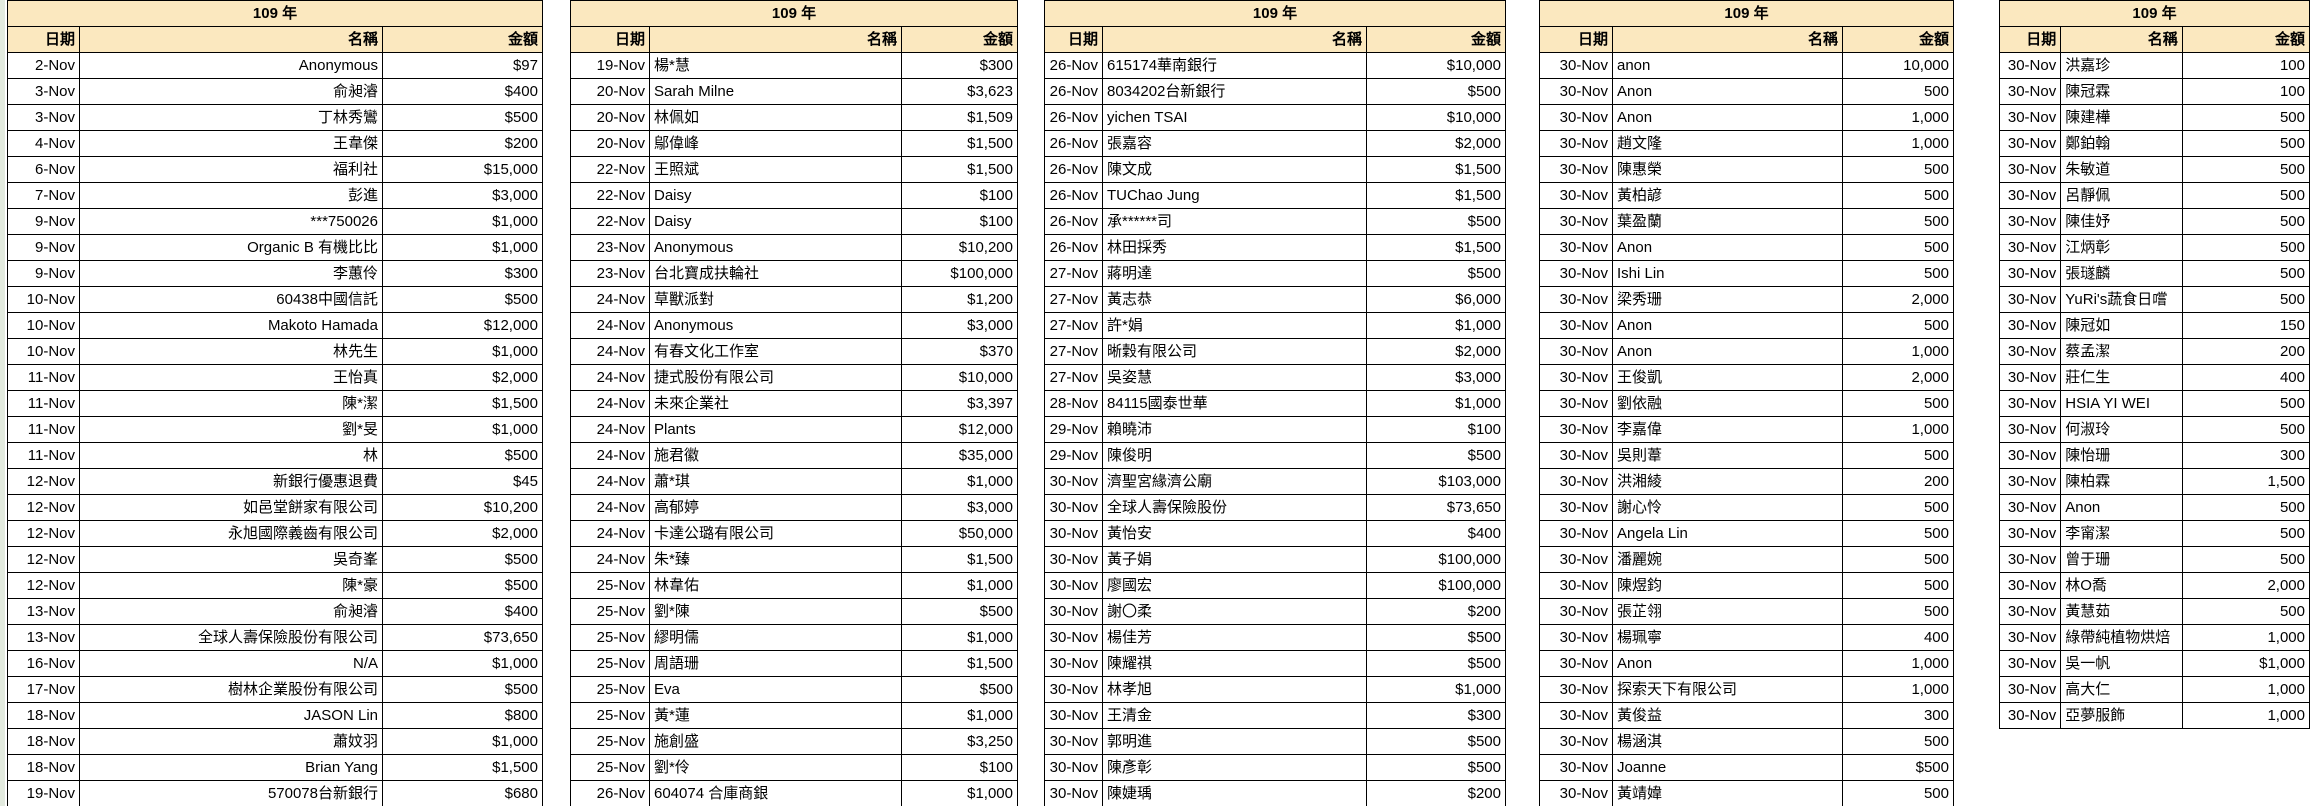 The image size is (2310, 806). Describe the element at coordinates (231, 221) in the screenshot. I see `cell-name: ***750026` at that location.